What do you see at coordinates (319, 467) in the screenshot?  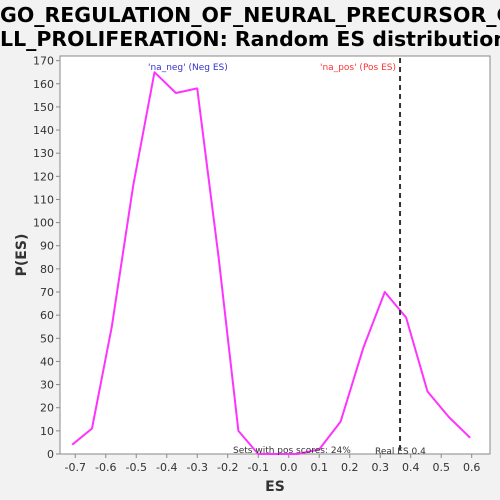 I see `x-tick-label: 0.1` at bounding box center [319, 467].